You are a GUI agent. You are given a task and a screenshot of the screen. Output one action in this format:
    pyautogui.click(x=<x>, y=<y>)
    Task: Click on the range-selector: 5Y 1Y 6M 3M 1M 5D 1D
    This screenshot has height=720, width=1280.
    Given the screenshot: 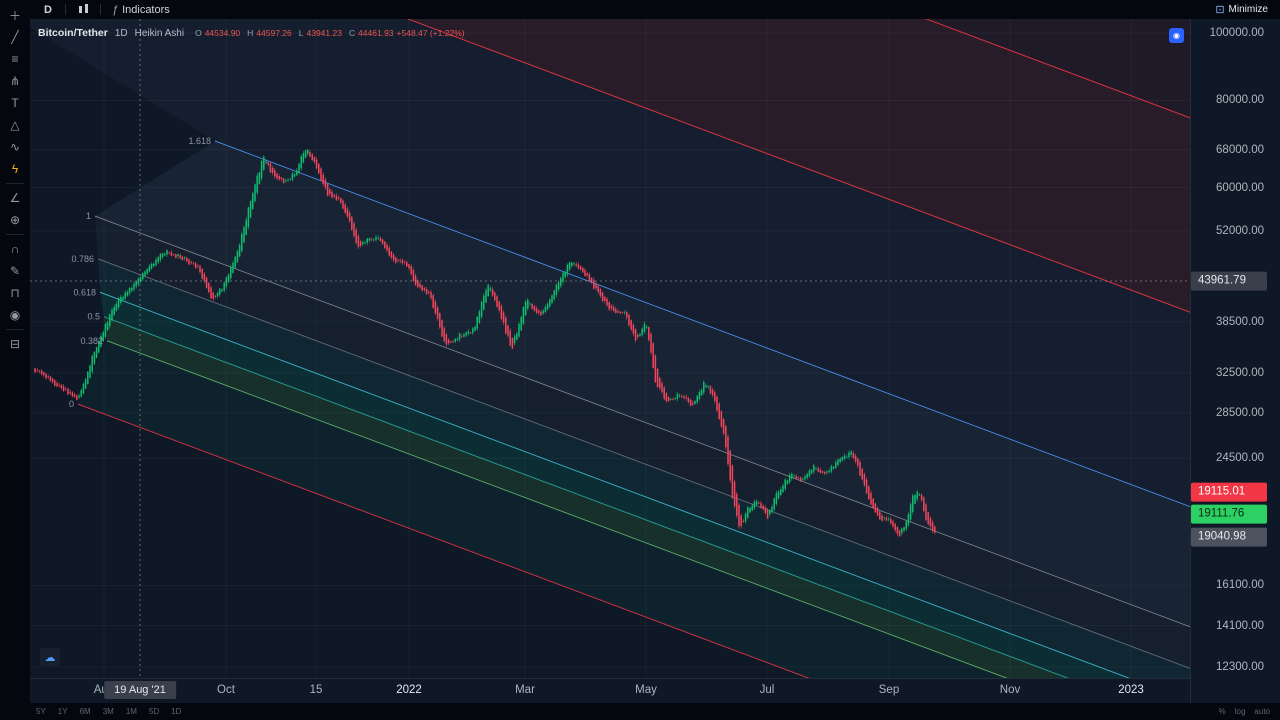 What is the action you would take?
    pyautogui.click(x=108, y=711)
    